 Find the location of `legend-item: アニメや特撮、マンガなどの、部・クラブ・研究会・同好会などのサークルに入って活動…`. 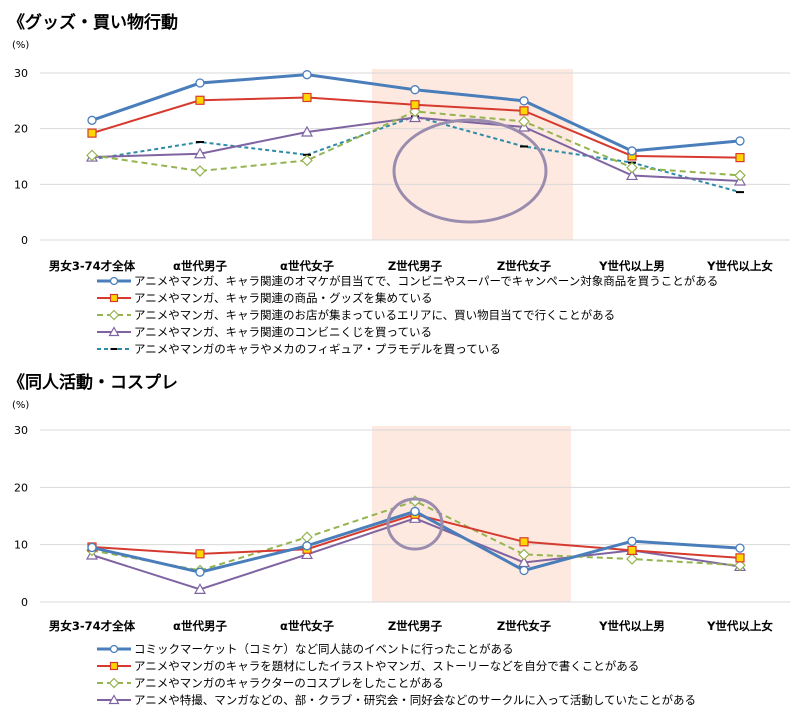

legend-item: アニメや特撮、マンガなどの、部・クラブ・研究会・同好会などのサークルに入って活動… is located at coordinates (396, 699).